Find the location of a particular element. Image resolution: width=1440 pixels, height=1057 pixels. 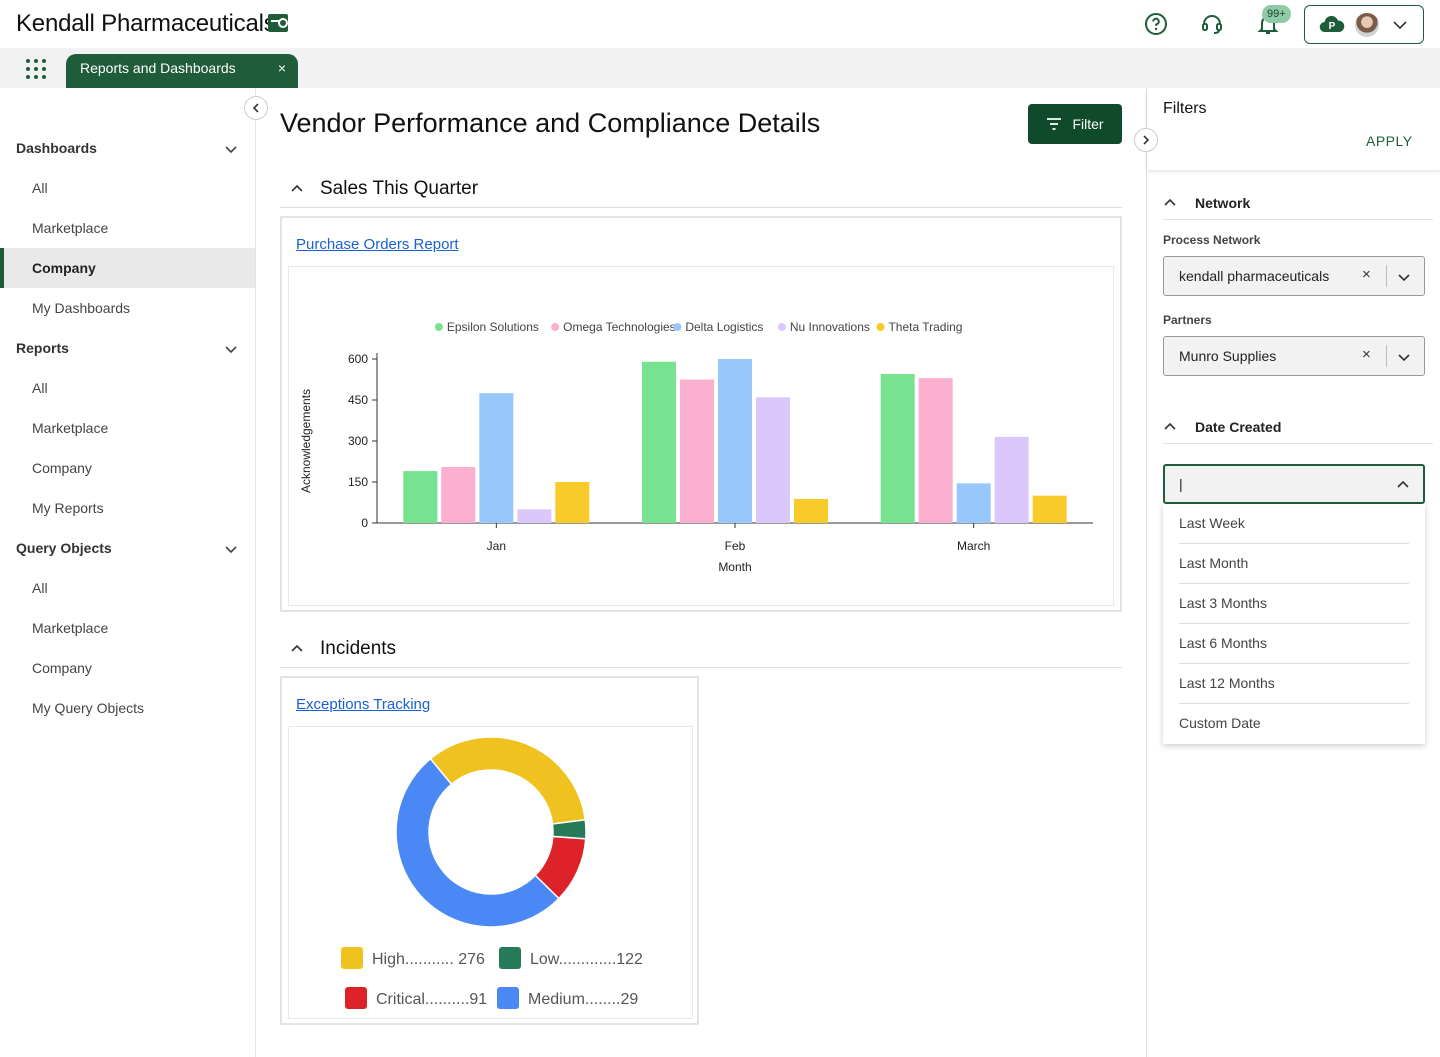

section-incidents: Incidents is located at coordinates (701, 652).